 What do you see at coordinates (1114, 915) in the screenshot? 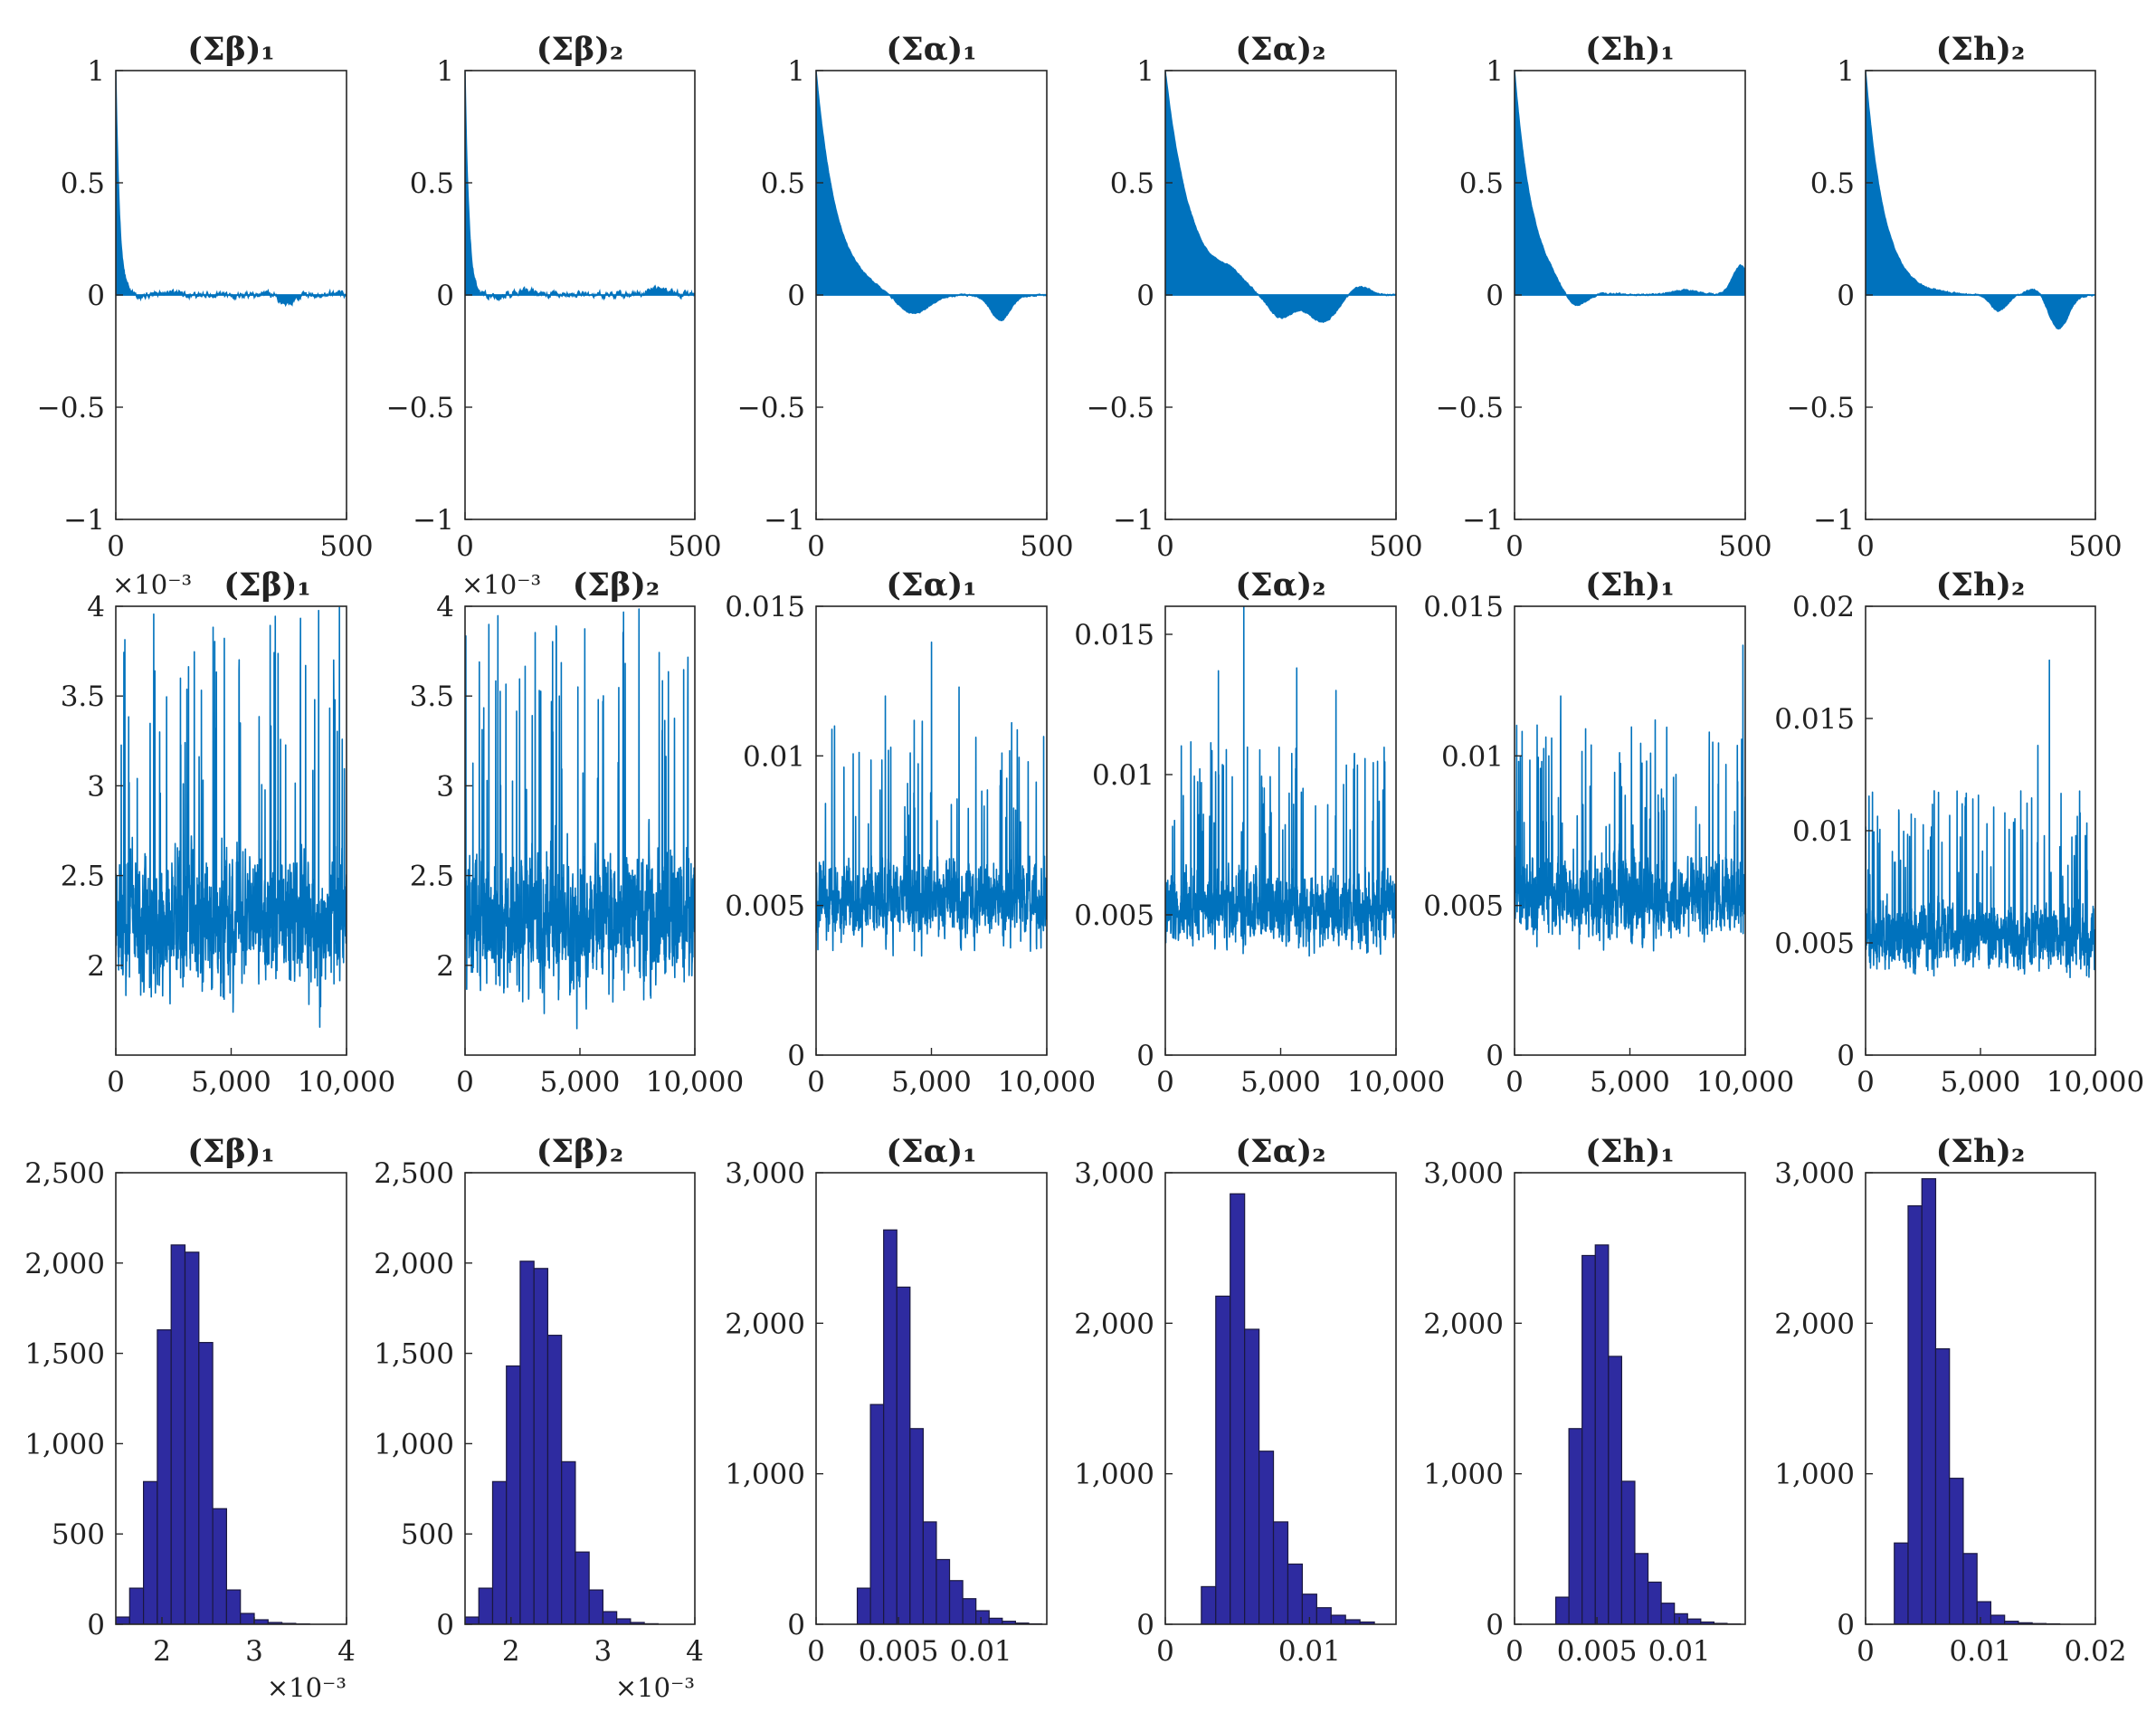
I see `y-tick-label: 0.005` at bounding box center [1114, 915].